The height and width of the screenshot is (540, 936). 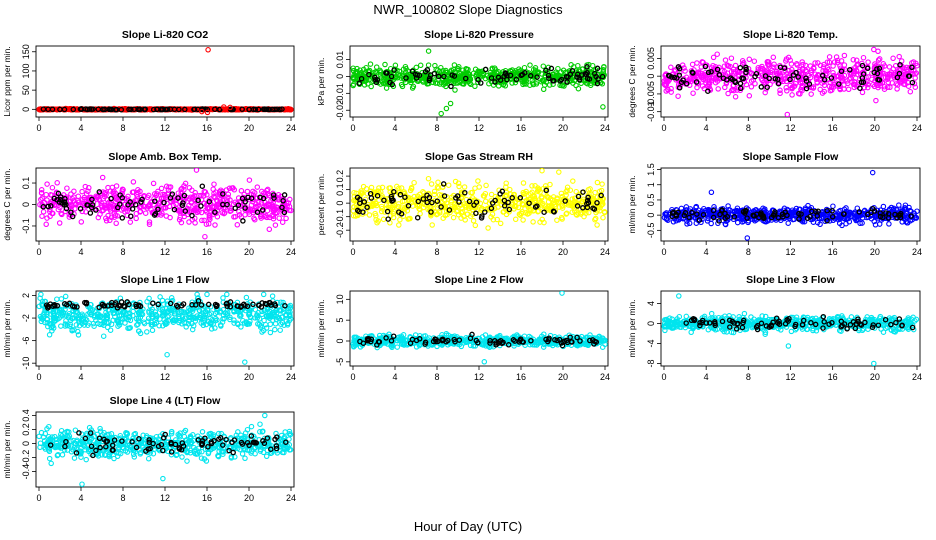 What do you see at coordinates (479, 157) in the screenshot?
I see `panel-title: Slope Gas Stream RH` at bounding box center [479, 157].